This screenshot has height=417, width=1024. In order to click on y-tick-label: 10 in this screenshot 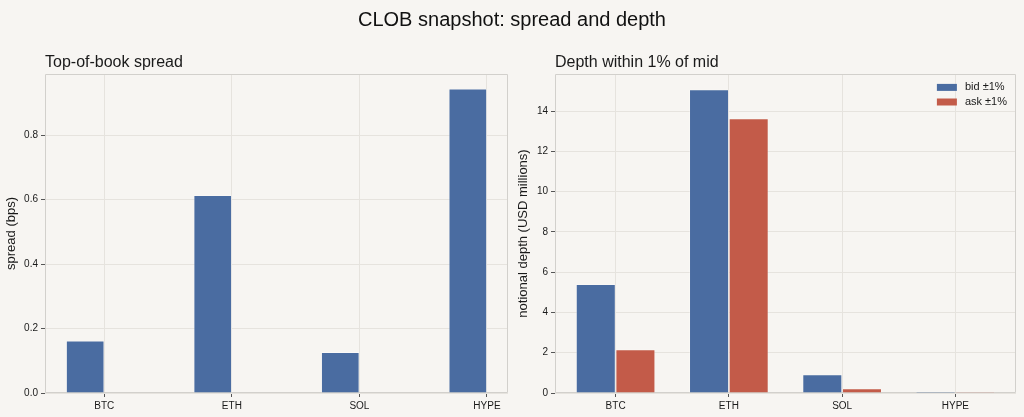, I will do `click(542, 191)`.